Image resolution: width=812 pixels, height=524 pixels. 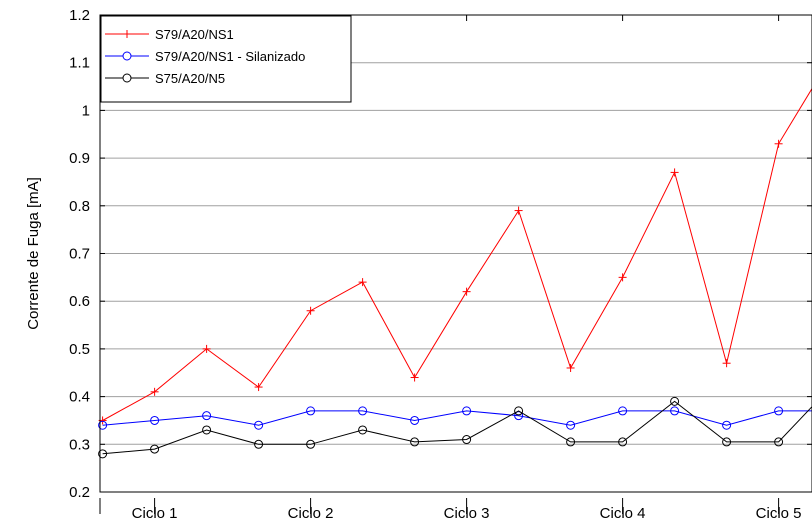 What do you see at coordinates (79, 63) in the screenshot?
I see `y-tick-label: 1.1` at bounding box center [79, 63].